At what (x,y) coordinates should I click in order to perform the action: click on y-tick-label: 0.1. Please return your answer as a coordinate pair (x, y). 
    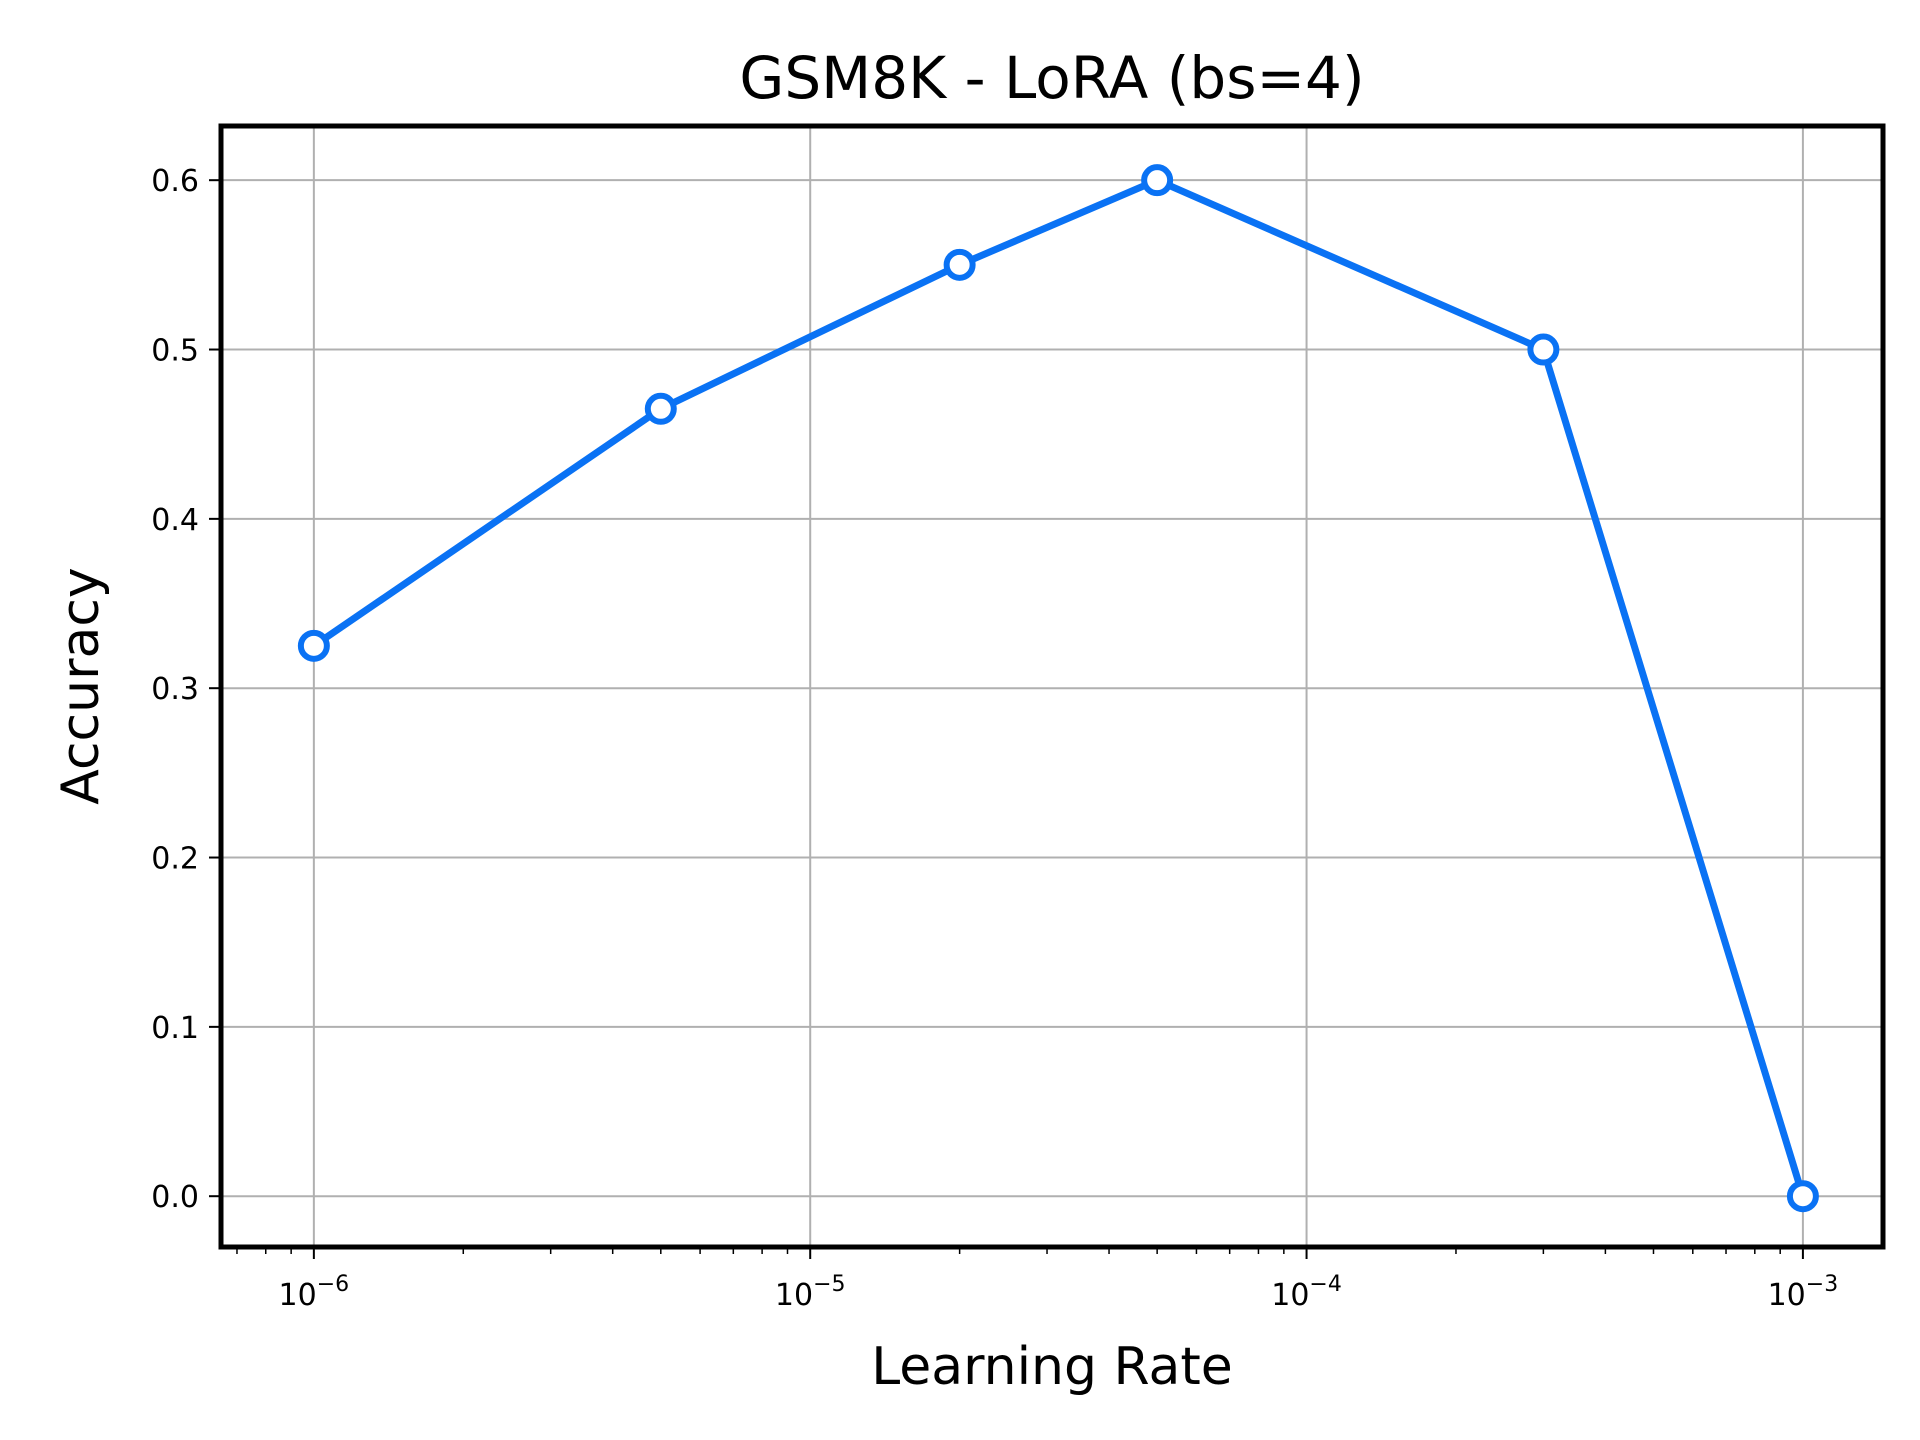
    Looking at the image, I should click on (175, 1028).